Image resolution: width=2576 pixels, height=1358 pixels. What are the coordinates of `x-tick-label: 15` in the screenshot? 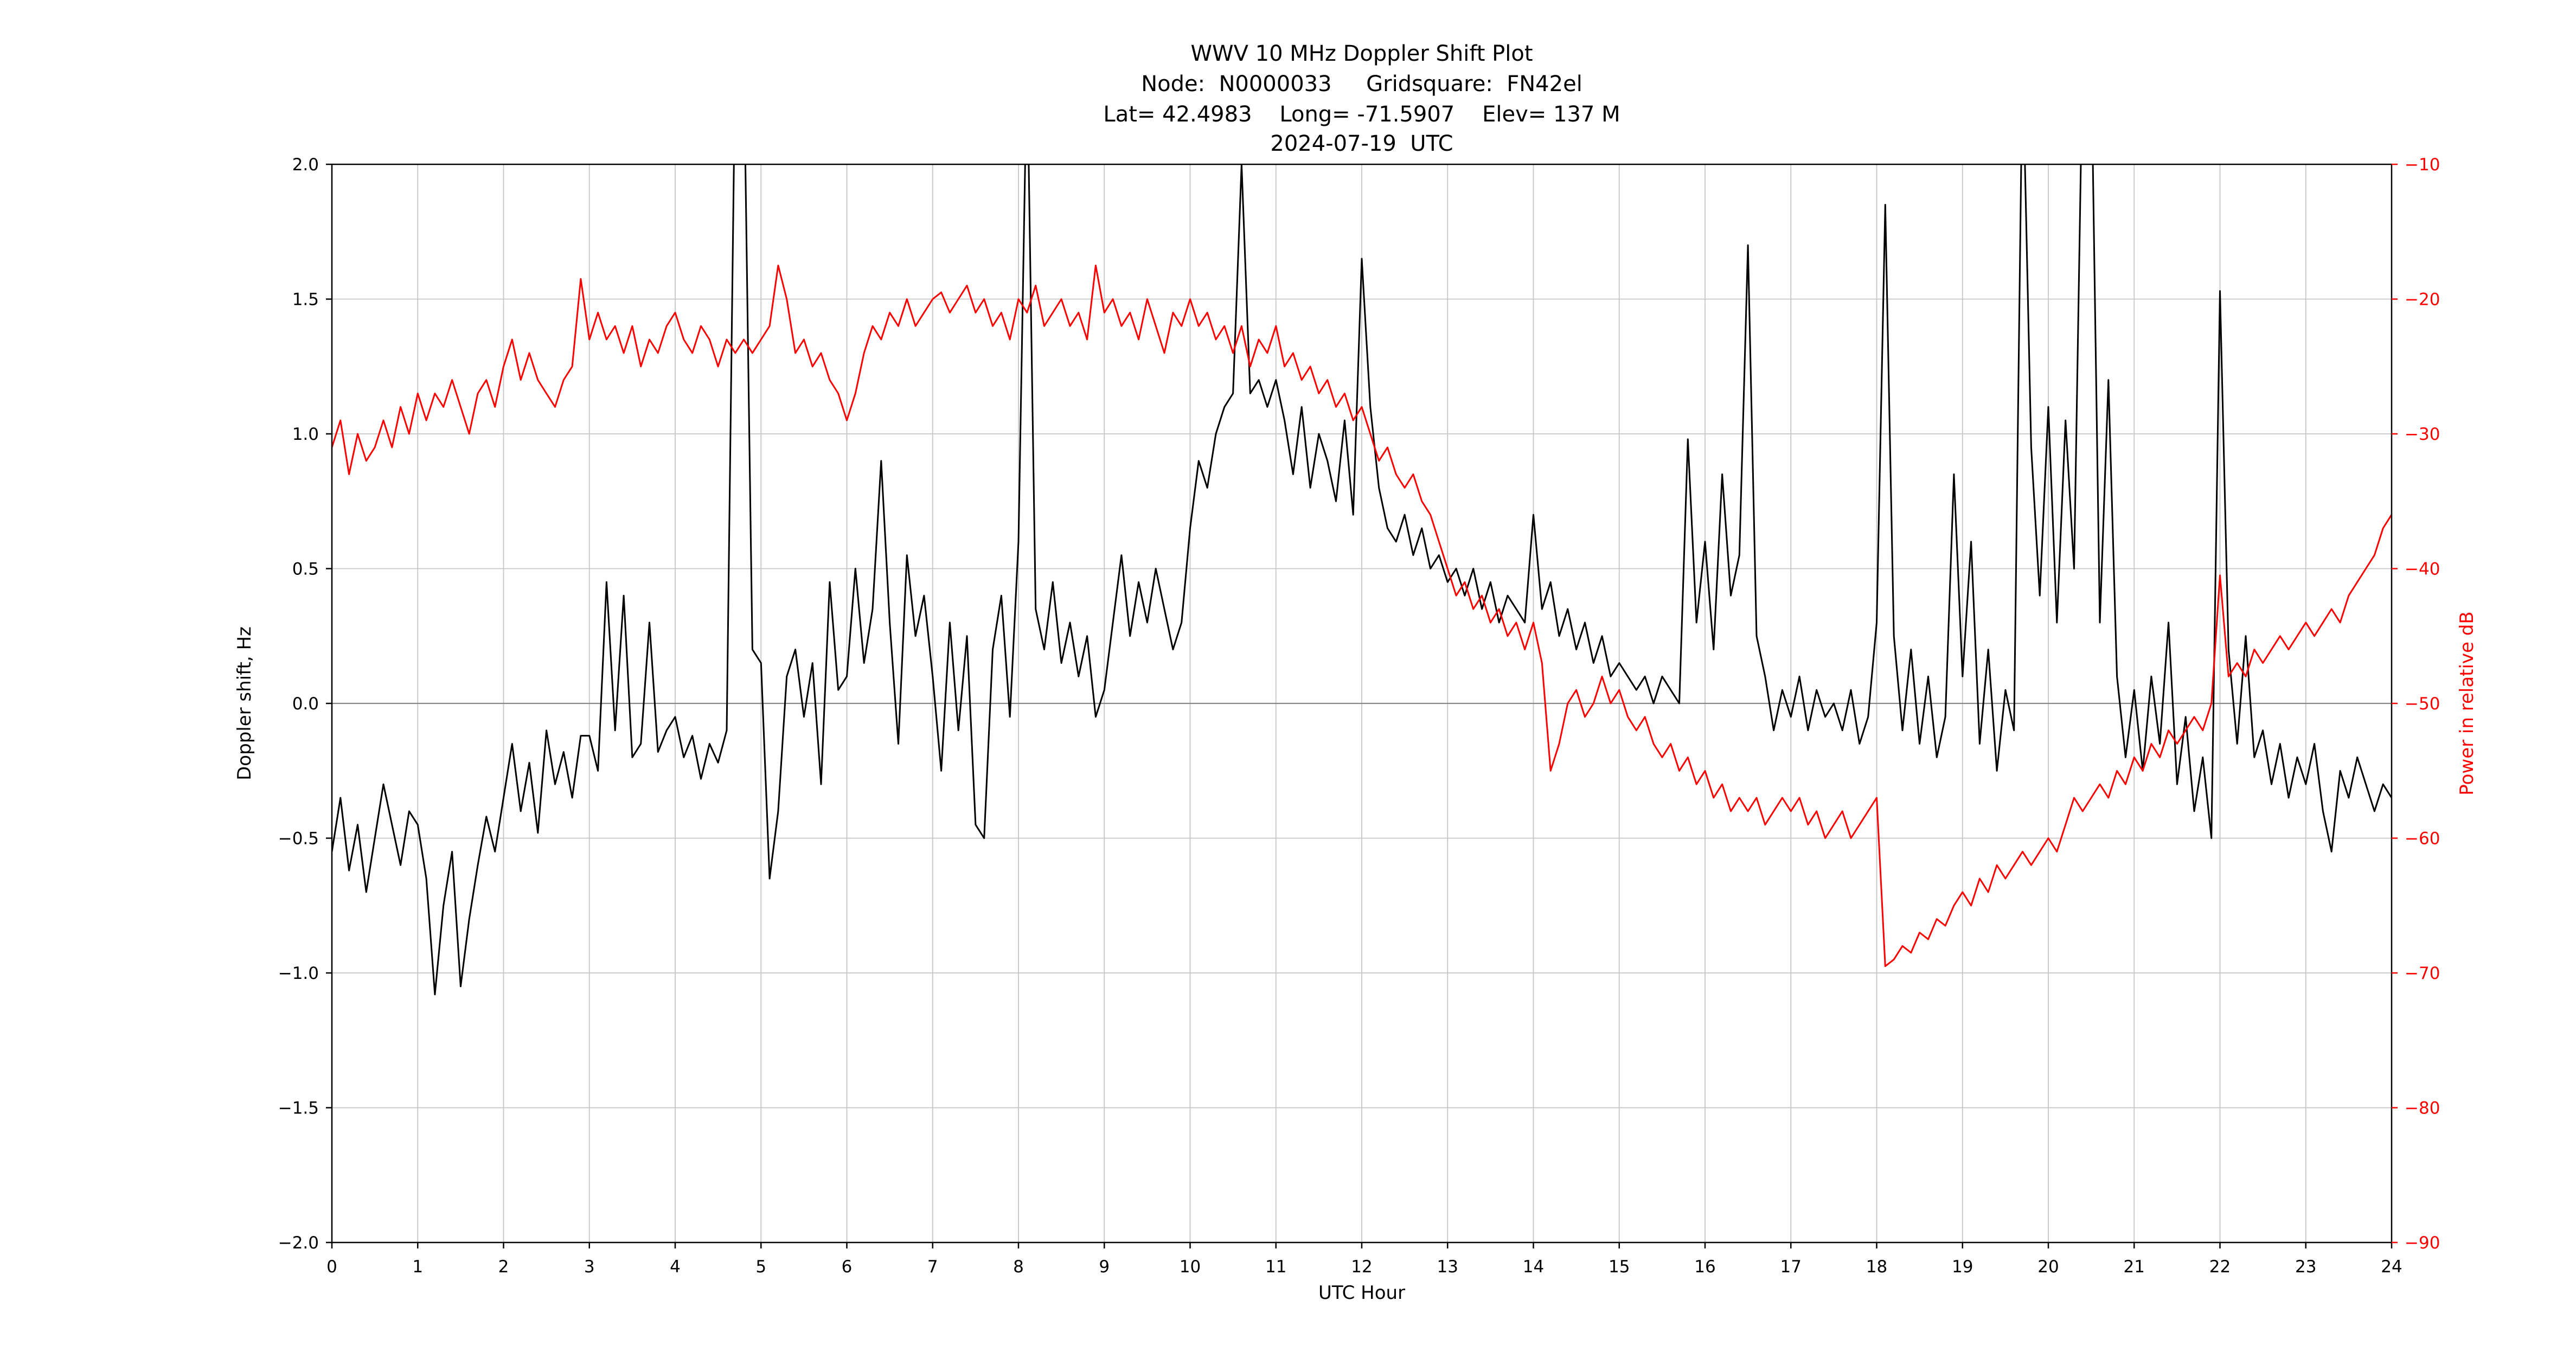 It's located at (1619, 1267).